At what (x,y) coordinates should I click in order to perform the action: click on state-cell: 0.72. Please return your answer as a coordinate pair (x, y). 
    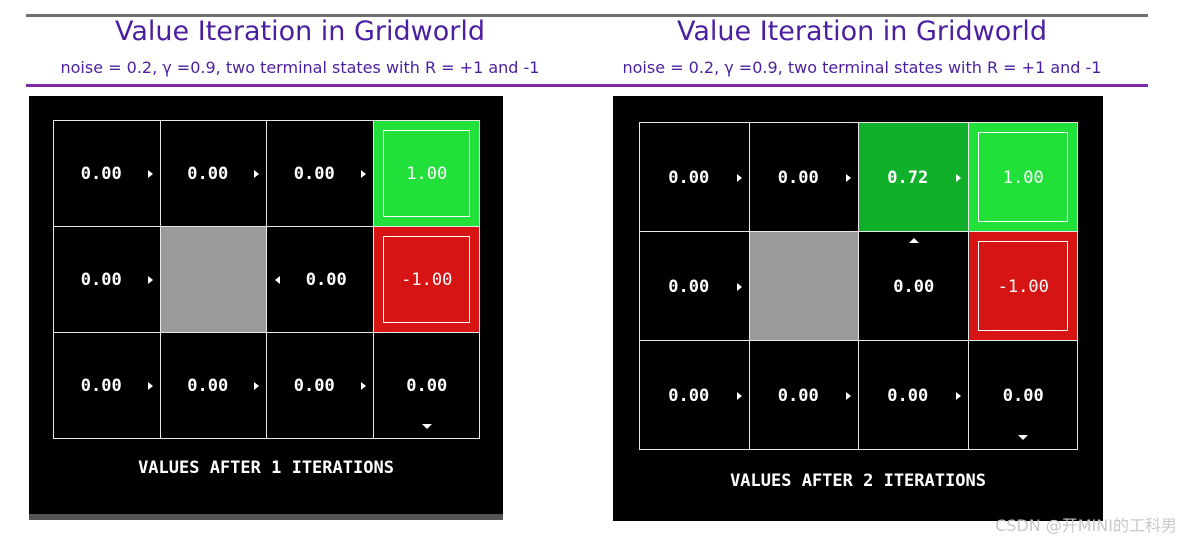
    Looking at the image, I should click on (913, 177).